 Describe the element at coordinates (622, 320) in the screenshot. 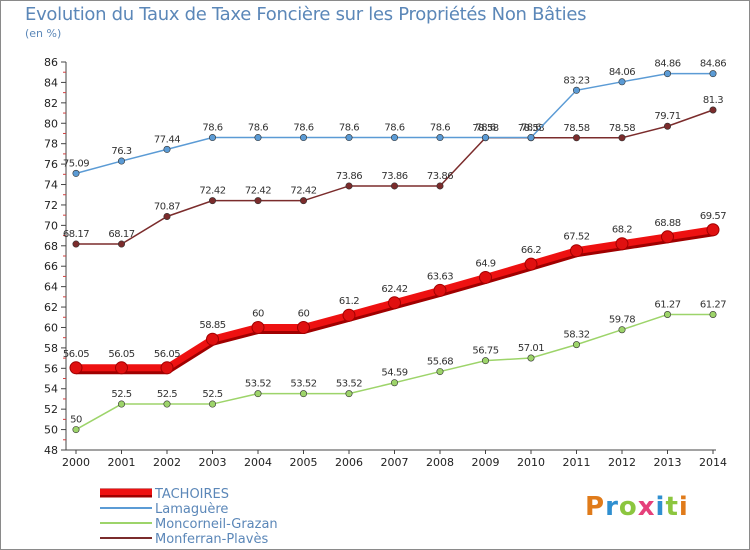

I see `data-label-moncorneil-grazan: 59.78` at that location.